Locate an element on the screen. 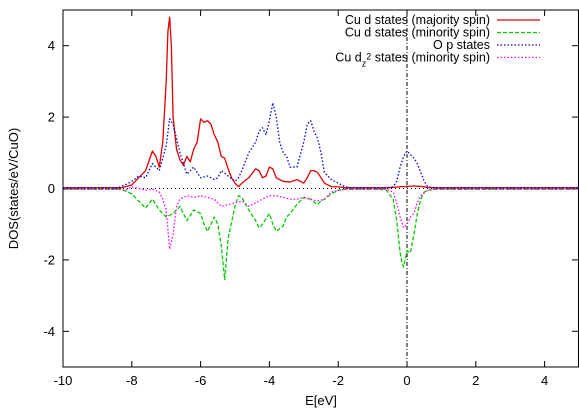  legend-label-3: O p states is located at coordinates (461, 45).